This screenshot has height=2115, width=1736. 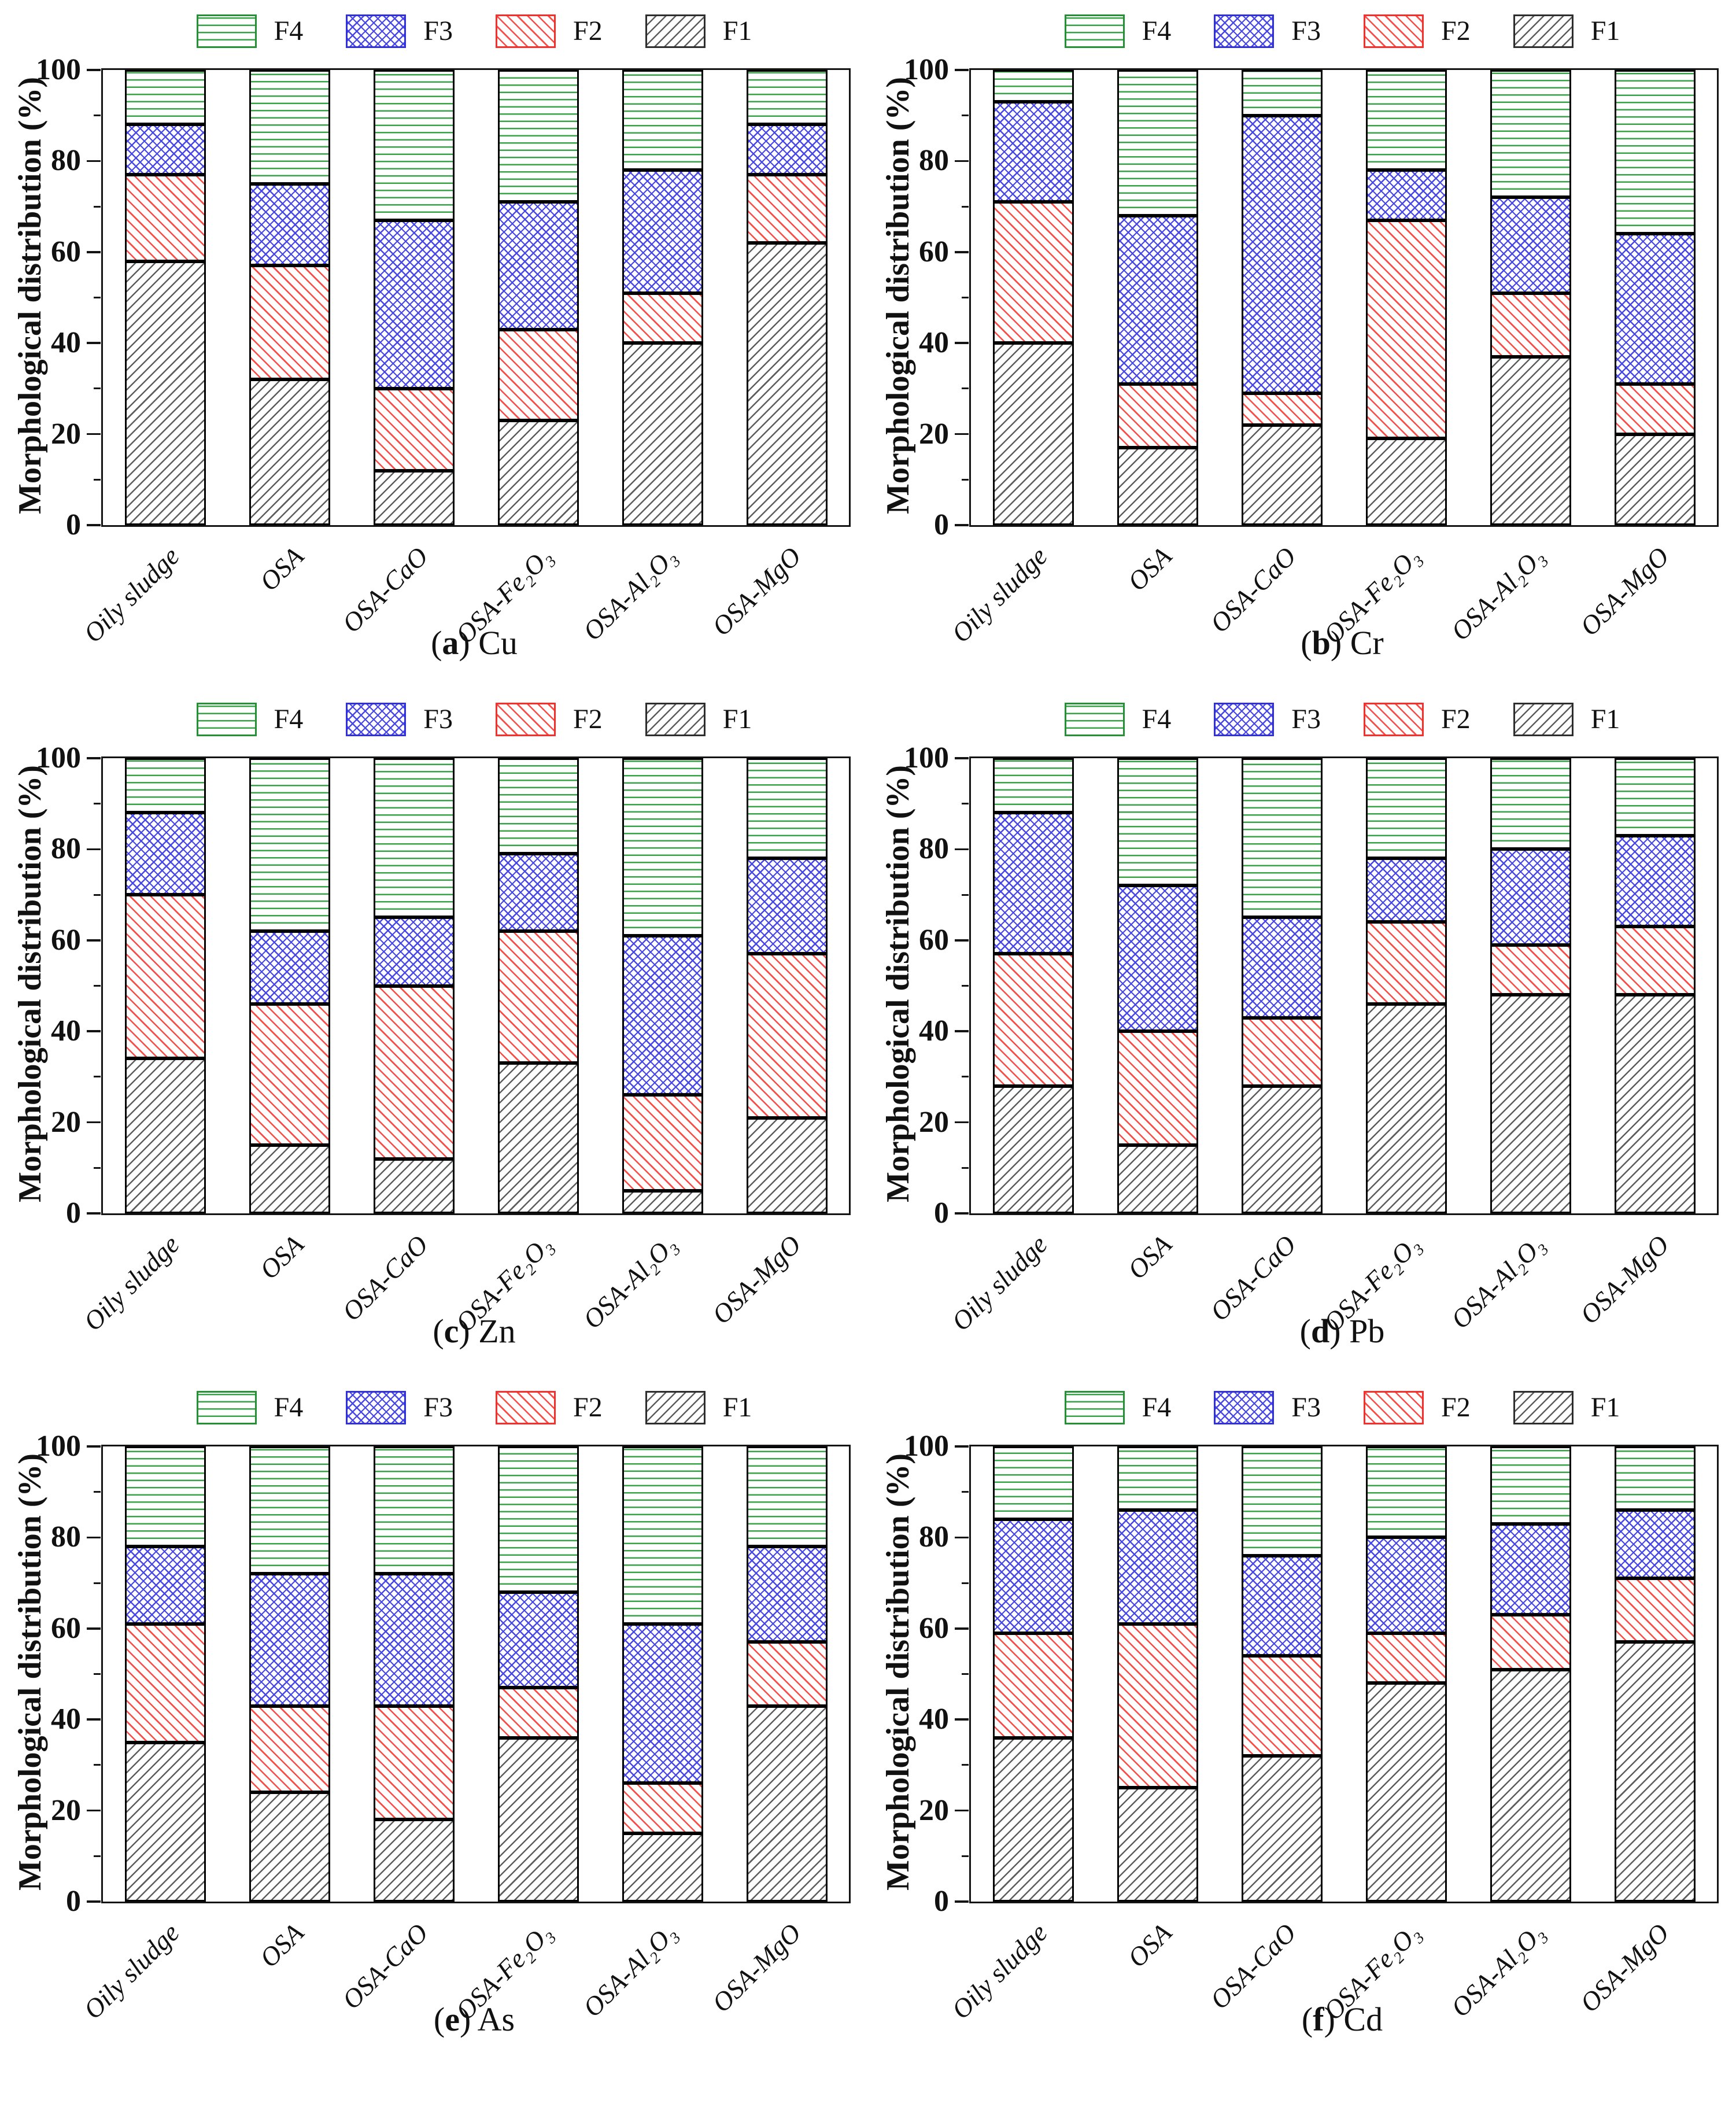 What do you see at coordinates (1456, 719) in the screenshot?
I see `legend-label-f2: F2` at bounding box center [1456, 719].